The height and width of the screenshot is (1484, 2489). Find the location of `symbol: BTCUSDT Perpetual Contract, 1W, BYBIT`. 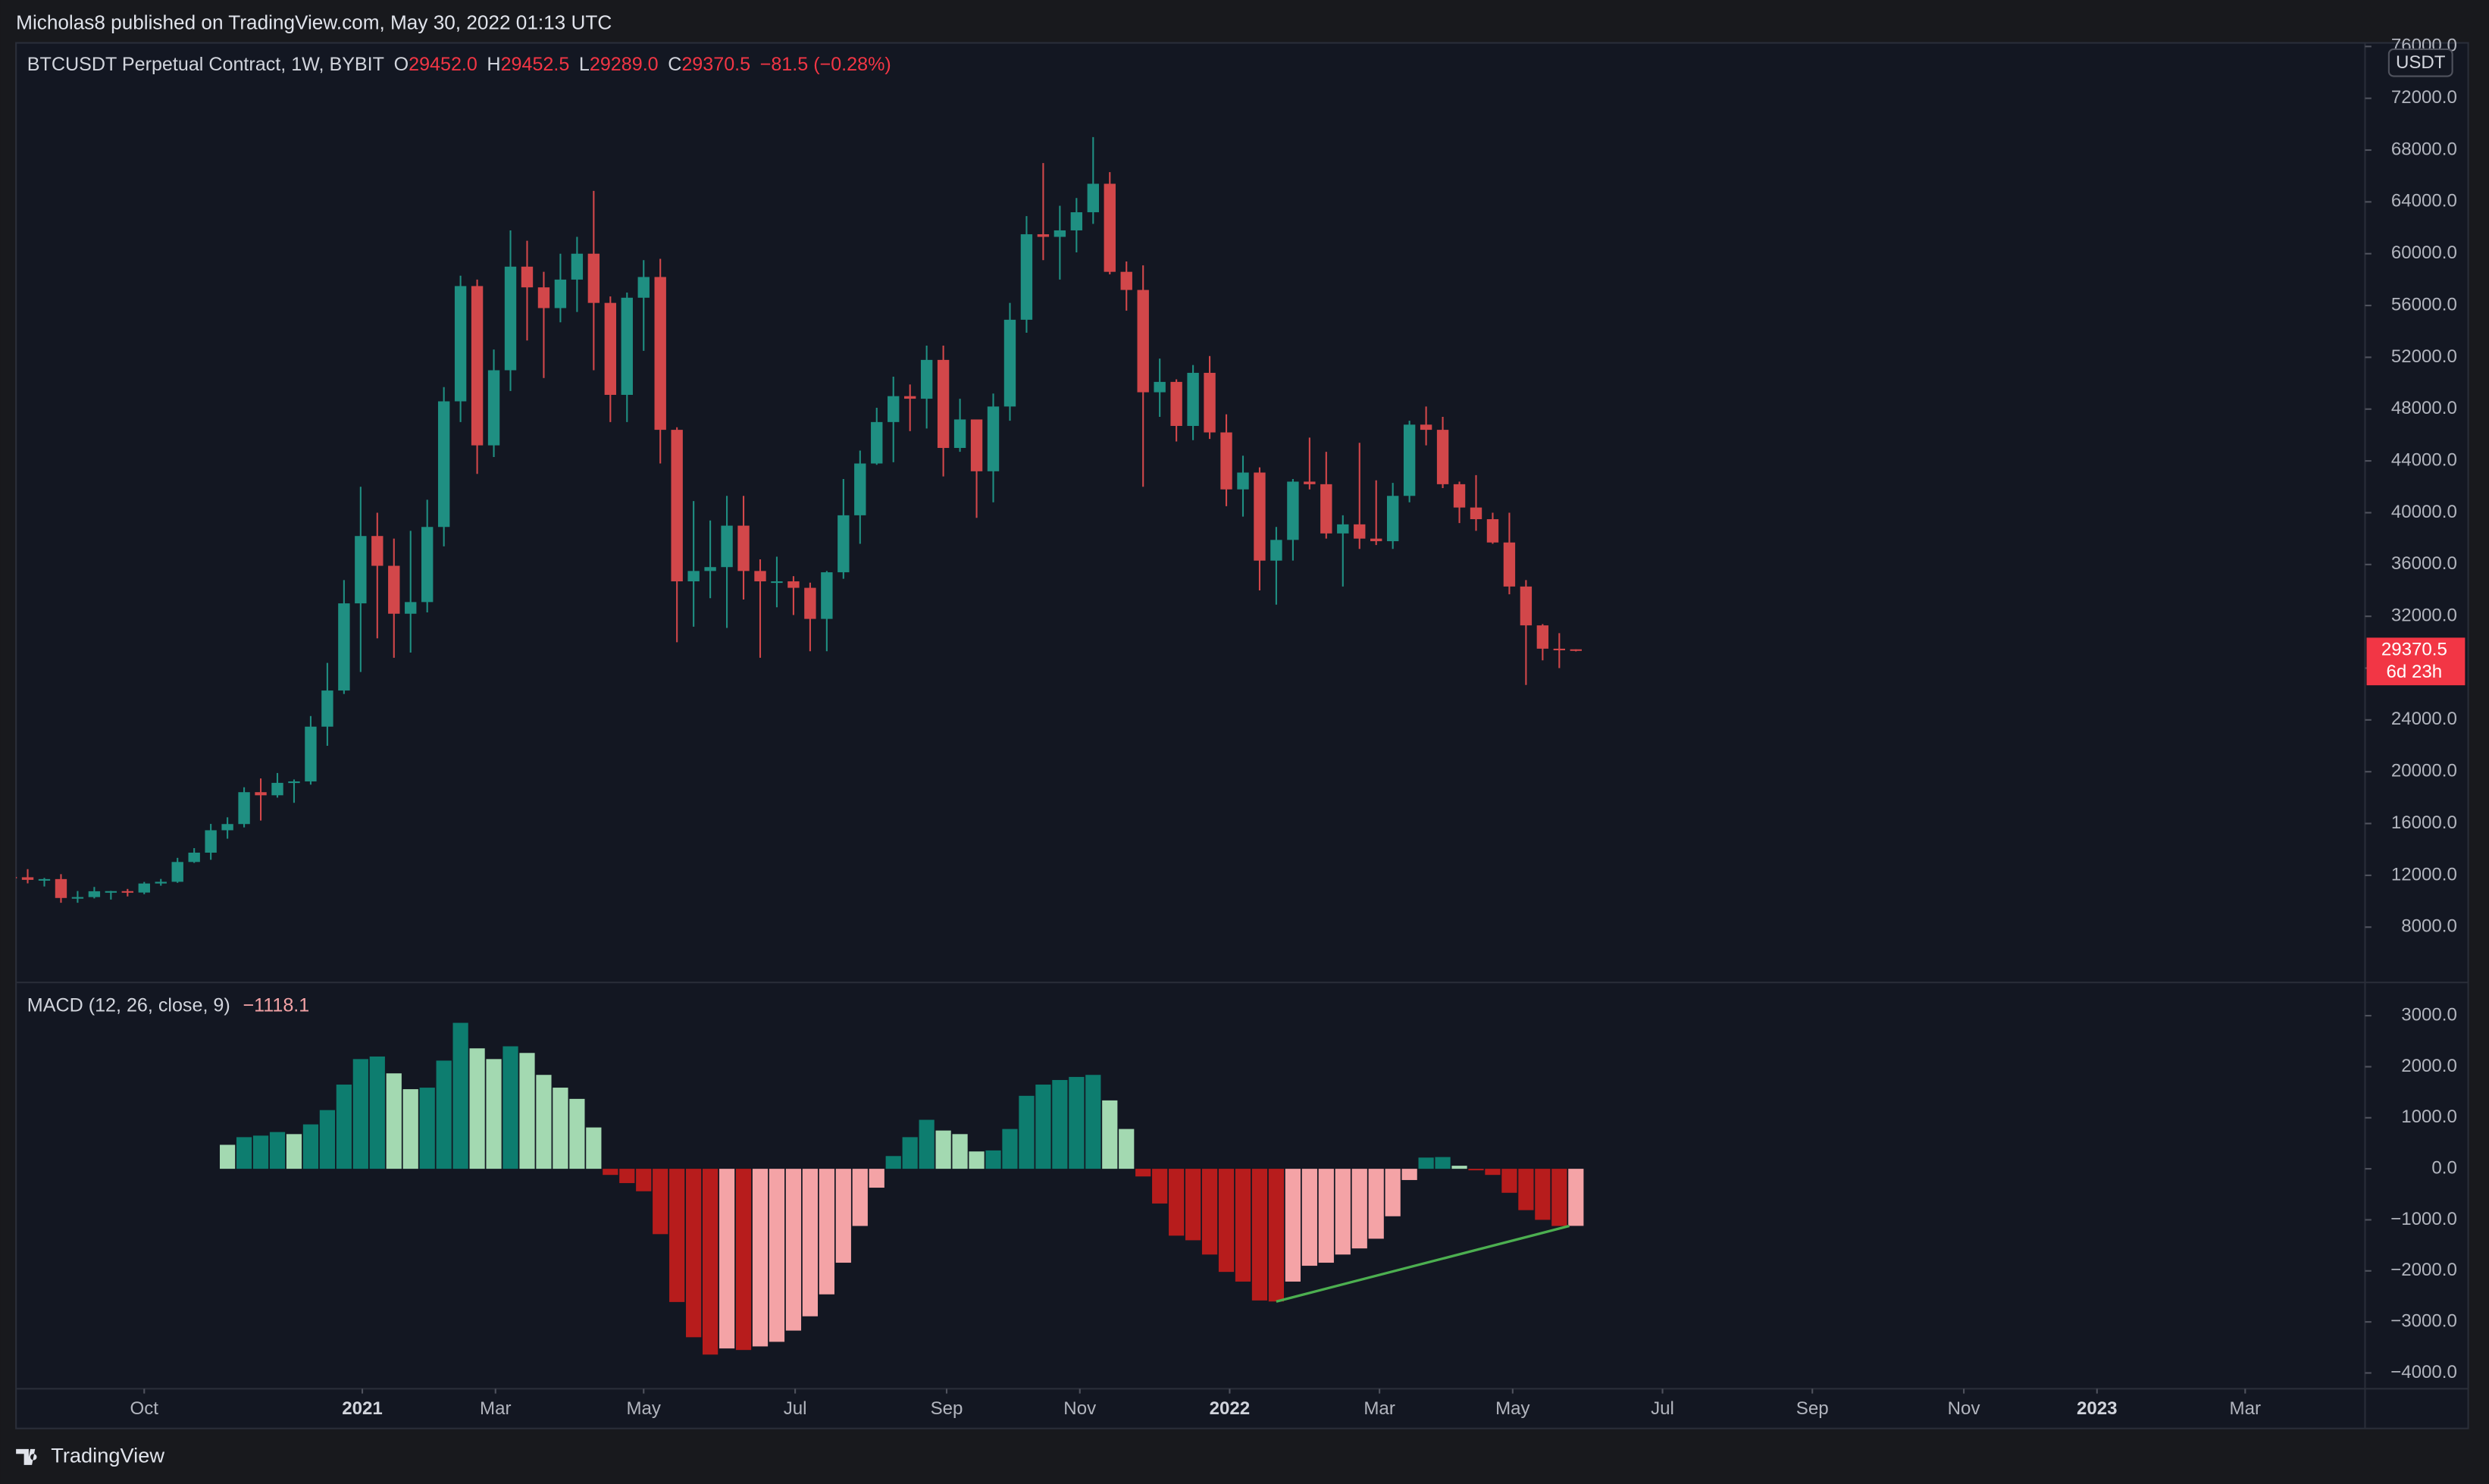

symbol: BTCUSDT Perpetual Contract, 1W, BYBIT is located at coordinates (205, 64).